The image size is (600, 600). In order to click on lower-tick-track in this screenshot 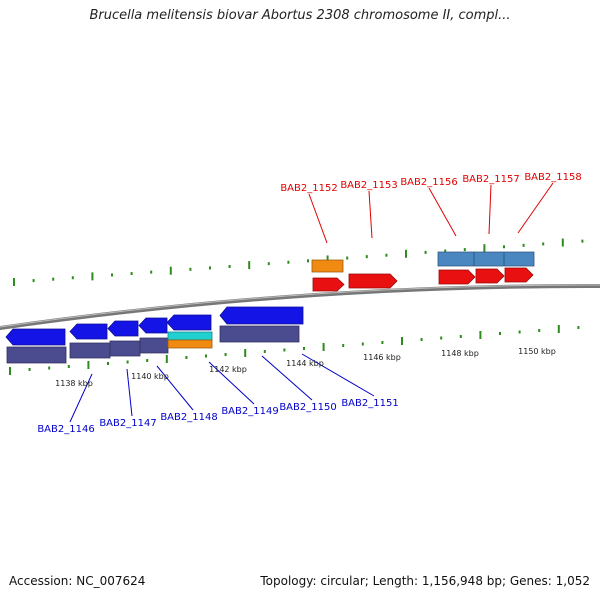, I will do `click(294, 350)`.